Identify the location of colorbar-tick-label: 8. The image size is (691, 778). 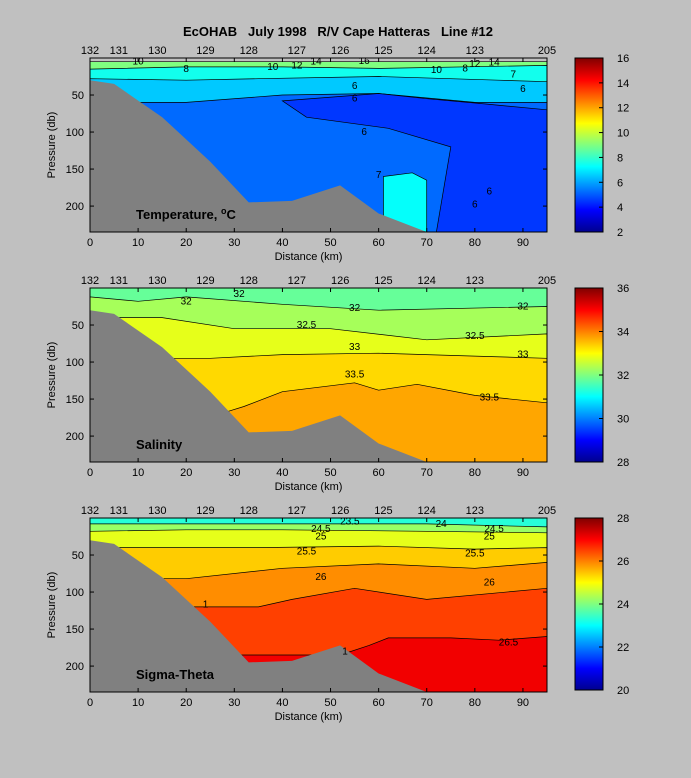
(620, 158).